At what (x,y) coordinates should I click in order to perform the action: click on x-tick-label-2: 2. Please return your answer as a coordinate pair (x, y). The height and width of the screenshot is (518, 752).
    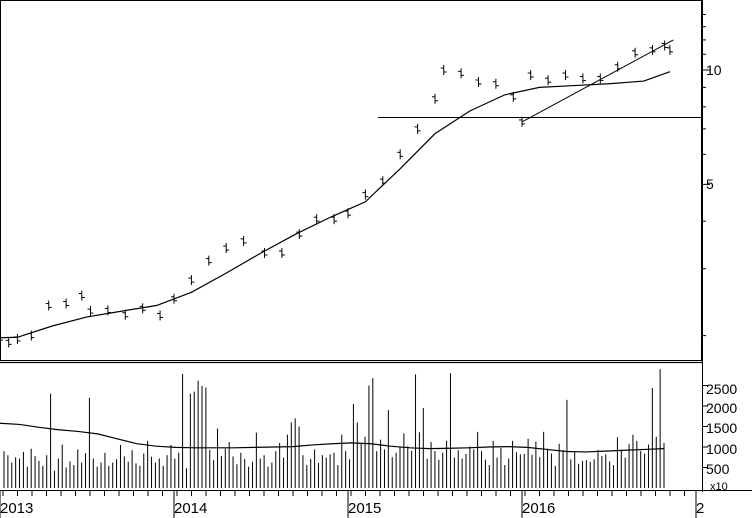
    Looking at the image, I should click on (700, 508).